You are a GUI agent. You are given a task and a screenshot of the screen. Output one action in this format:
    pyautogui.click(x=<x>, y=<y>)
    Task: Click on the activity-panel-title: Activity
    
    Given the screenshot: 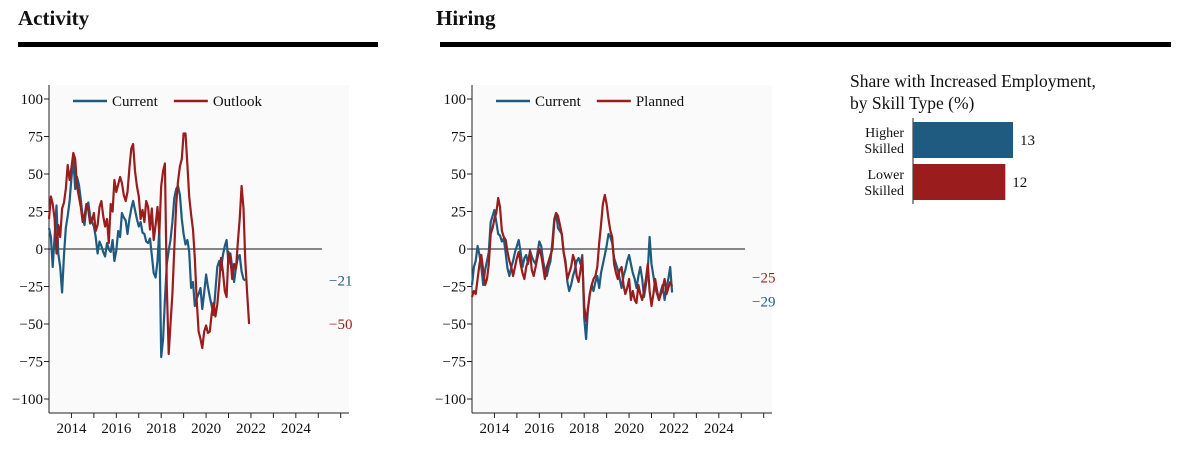 What is the action you would take?
    pyautogui.click(x=54, y=18)
    